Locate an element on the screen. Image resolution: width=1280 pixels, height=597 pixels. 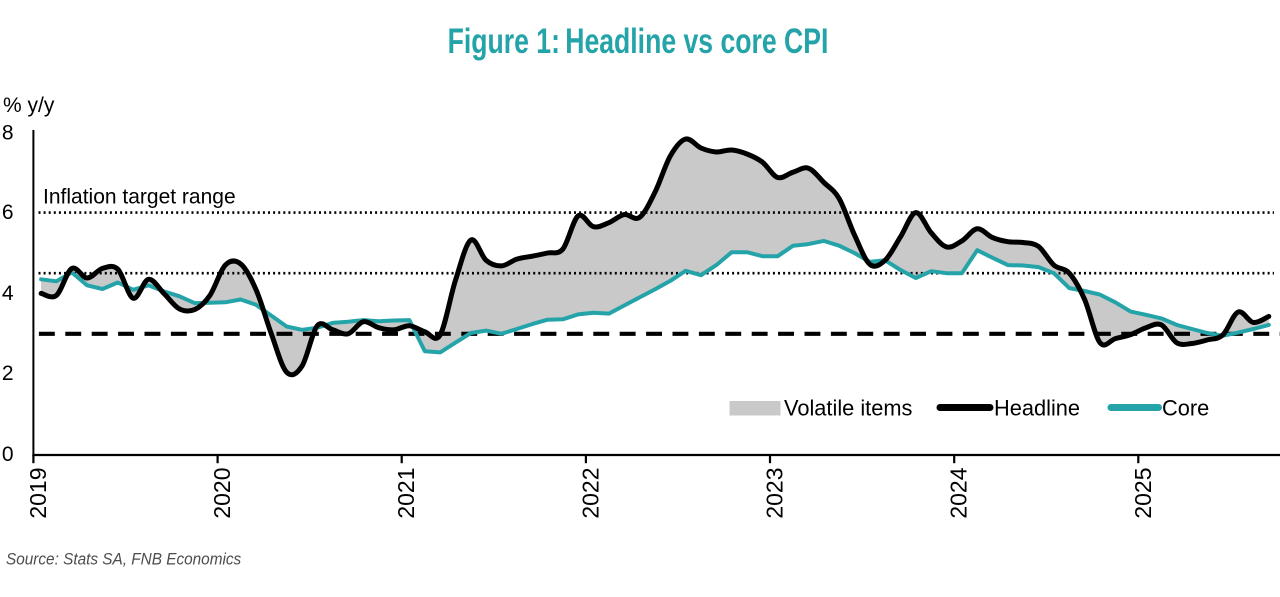
svg-text: Figure 1: Headline vs core CPI is located at coordinates (638, 40).